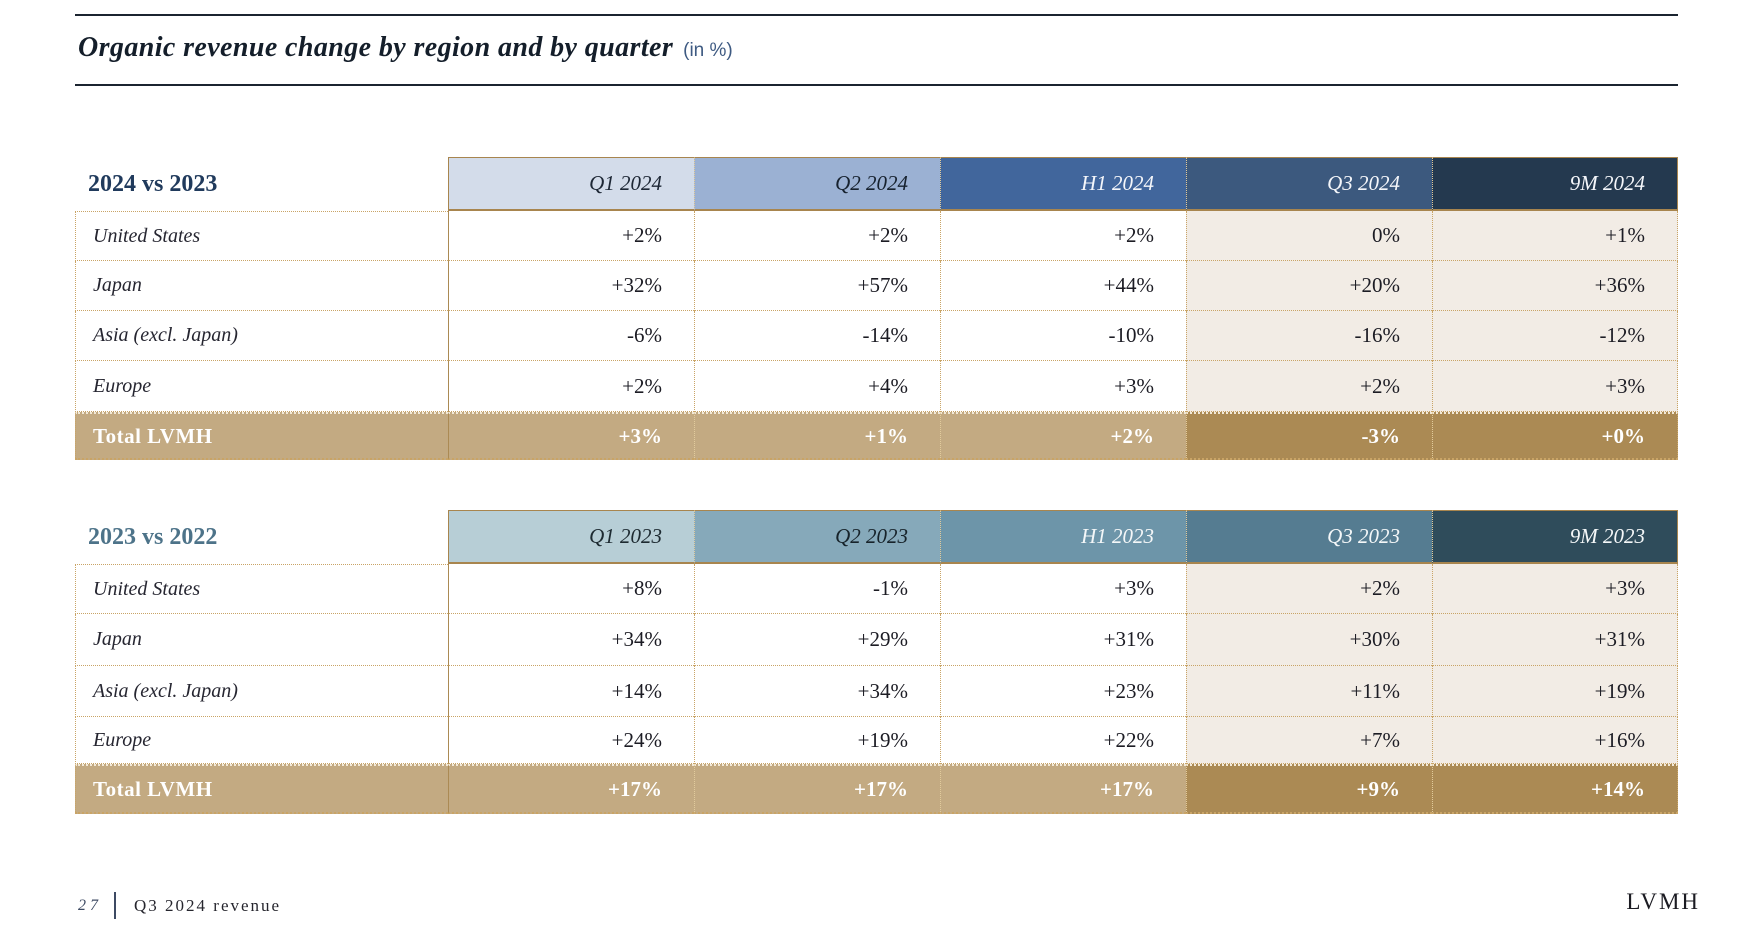 The width and height of the screenshot is (1740, 947). I want to click on column-header: 9M 2024, so click(1555, 184).